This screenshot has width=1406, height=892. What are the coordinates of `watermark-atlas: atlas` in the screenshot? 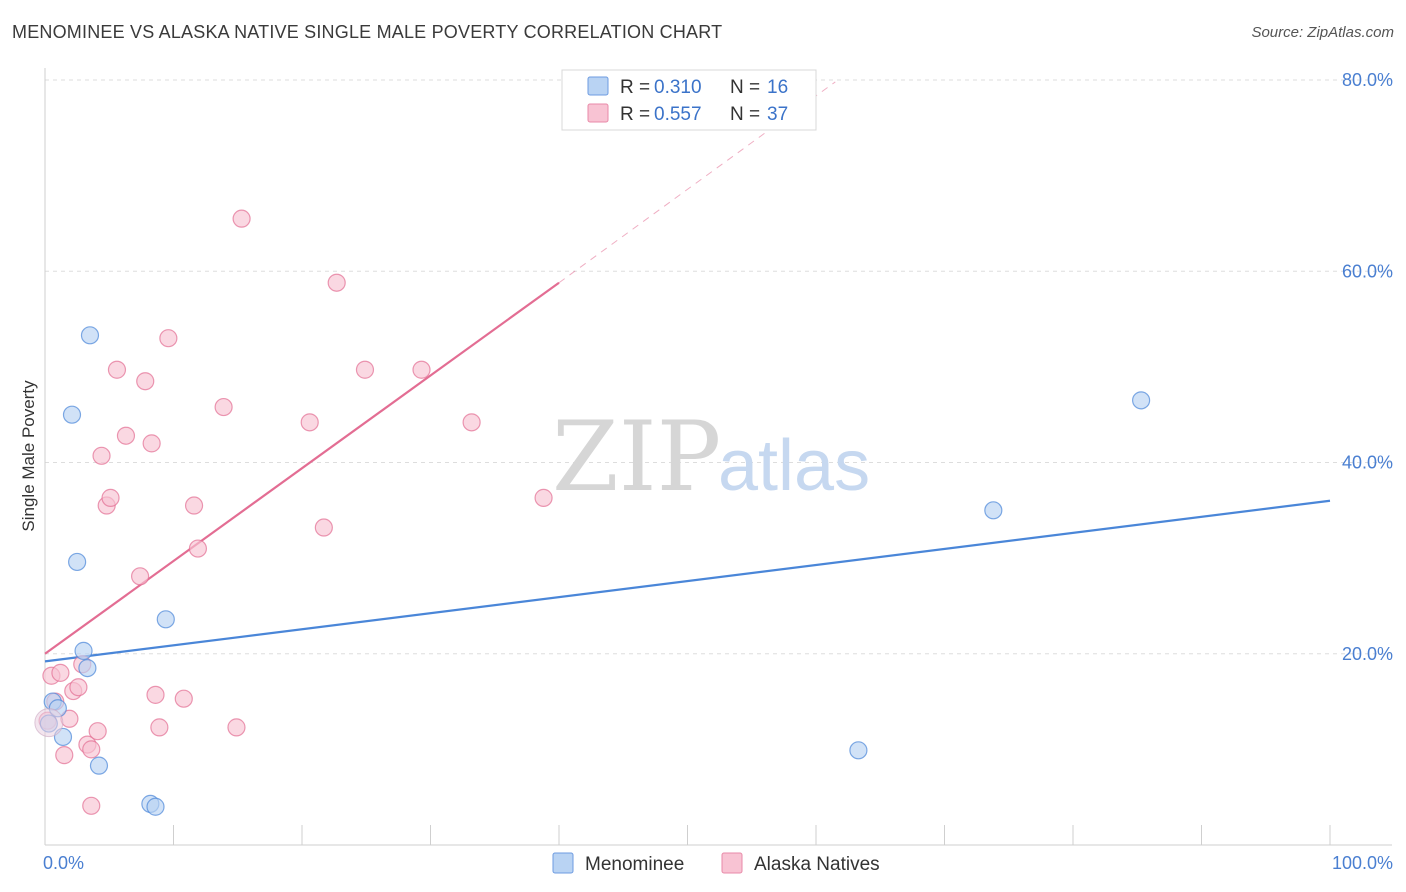 It's located at (794, 466).